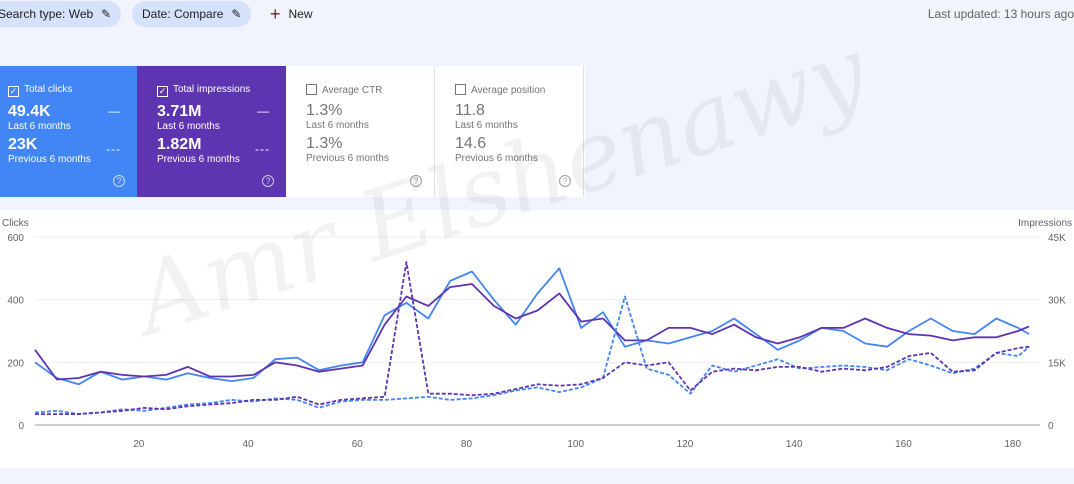  Describe the element at coordinates (21, 426) in the screenshot. I see `y-tick-label: 0` at that location.